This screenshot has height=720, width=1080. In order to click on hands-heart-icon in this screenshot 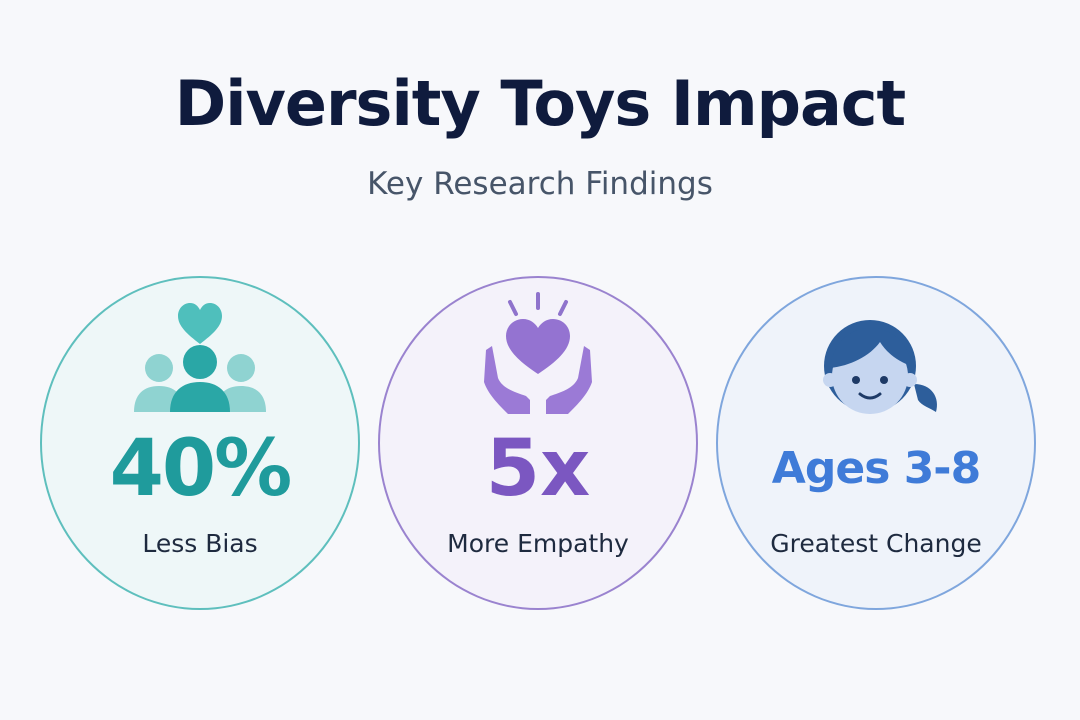, I will do `click(538, 353)`.